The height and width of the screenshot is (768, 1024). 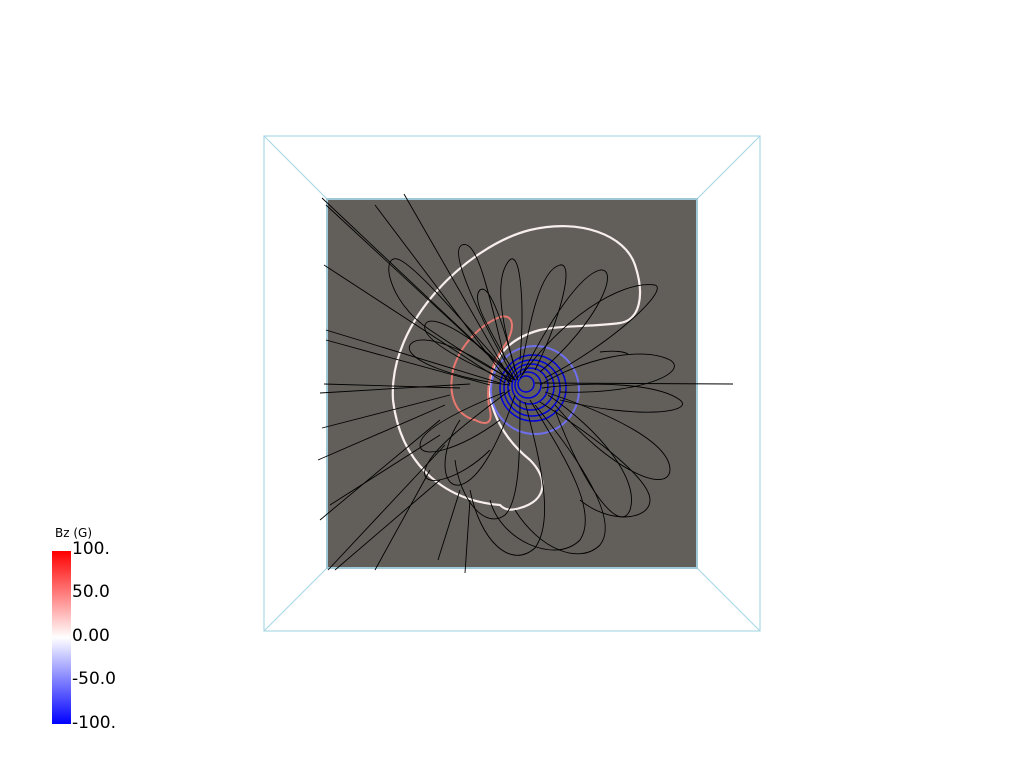 I want to click on colorbar-tick-min: -100., so click(x=94, y=723).